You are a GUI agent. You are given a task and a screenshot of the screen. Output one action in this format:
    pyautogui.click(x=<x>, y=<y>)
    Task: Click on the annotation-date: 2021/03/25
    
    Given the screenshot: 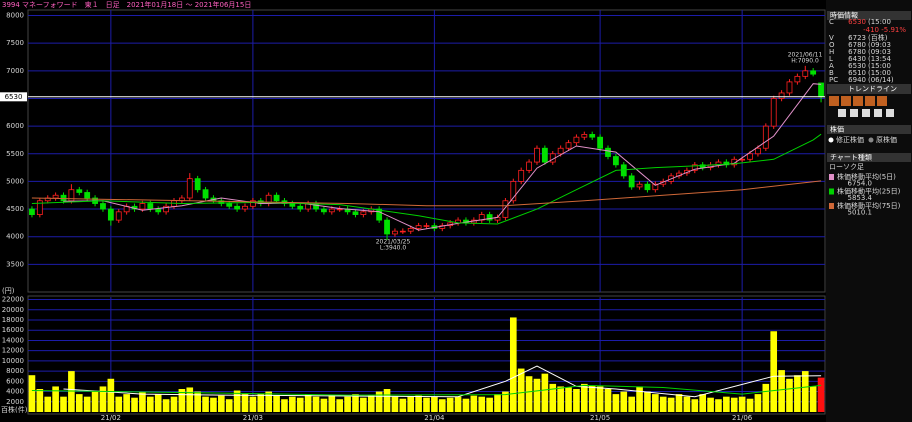 What is the action you would take?
    pyautogui.click(x=393, y=242)
    